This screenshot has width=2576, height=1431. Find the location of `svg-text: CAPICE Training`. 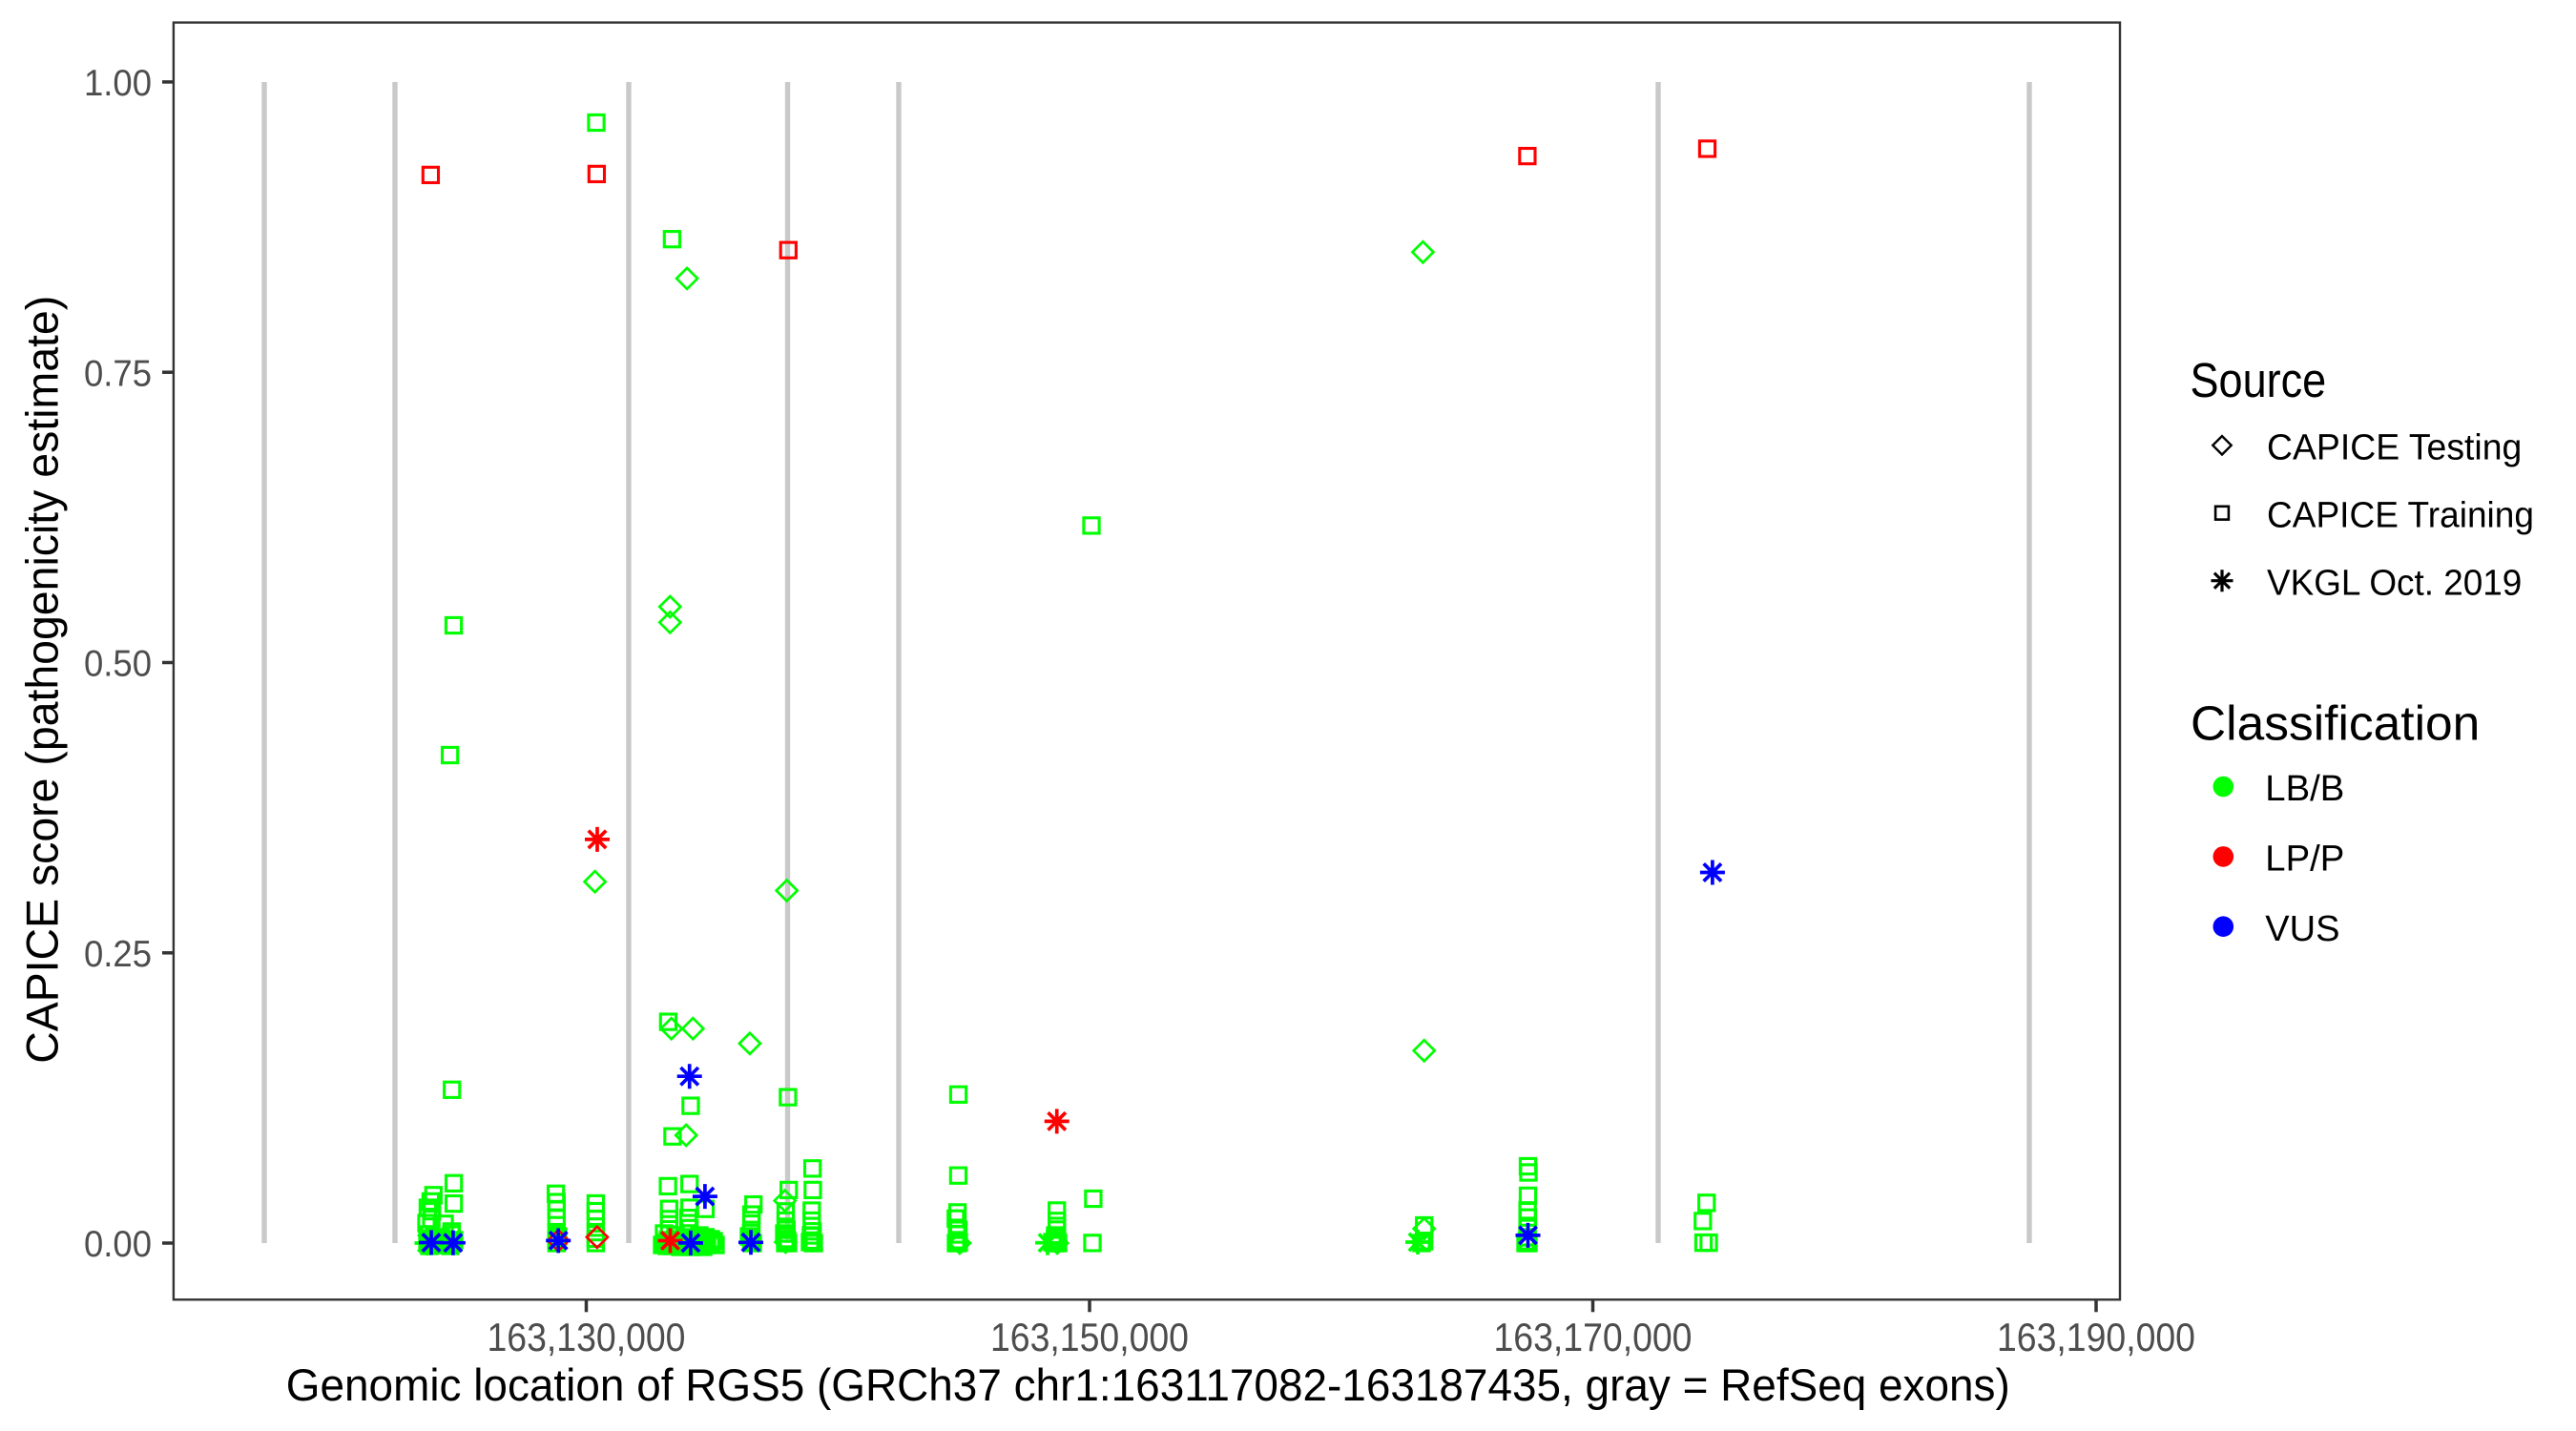

svg-text: CAPICE Training is located at coordinates (2400, 515).